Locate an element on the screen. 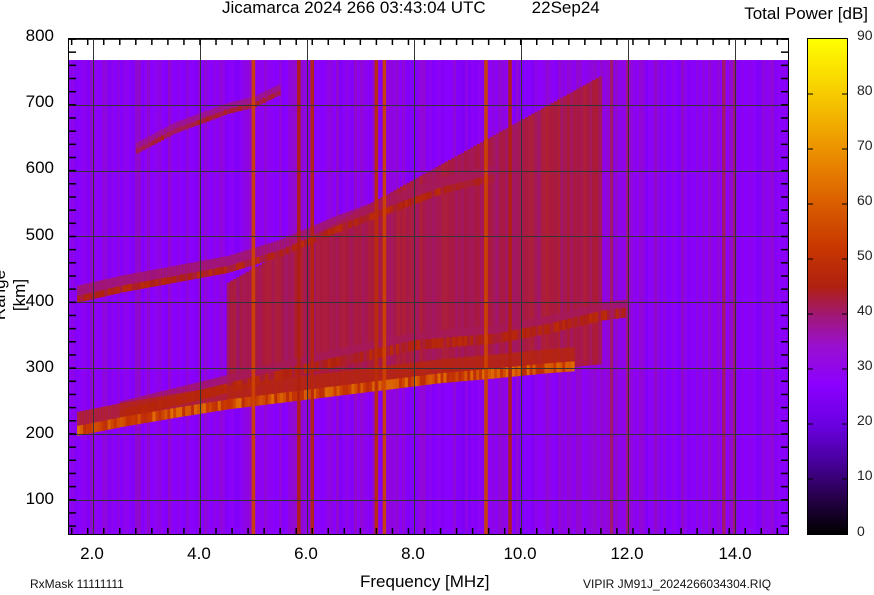 The width and height of the screenshot is (874, 595). cb-tick-0: 0 is located at coordinates (861, 531).